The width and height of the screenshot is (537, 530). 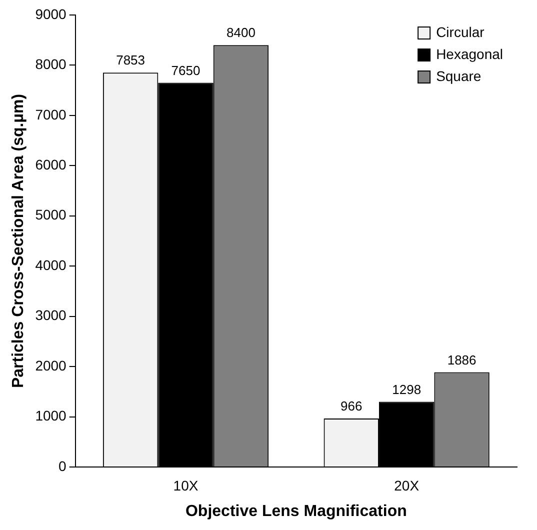 I want to click on data-label: 7853, so click(x=131, y=60).